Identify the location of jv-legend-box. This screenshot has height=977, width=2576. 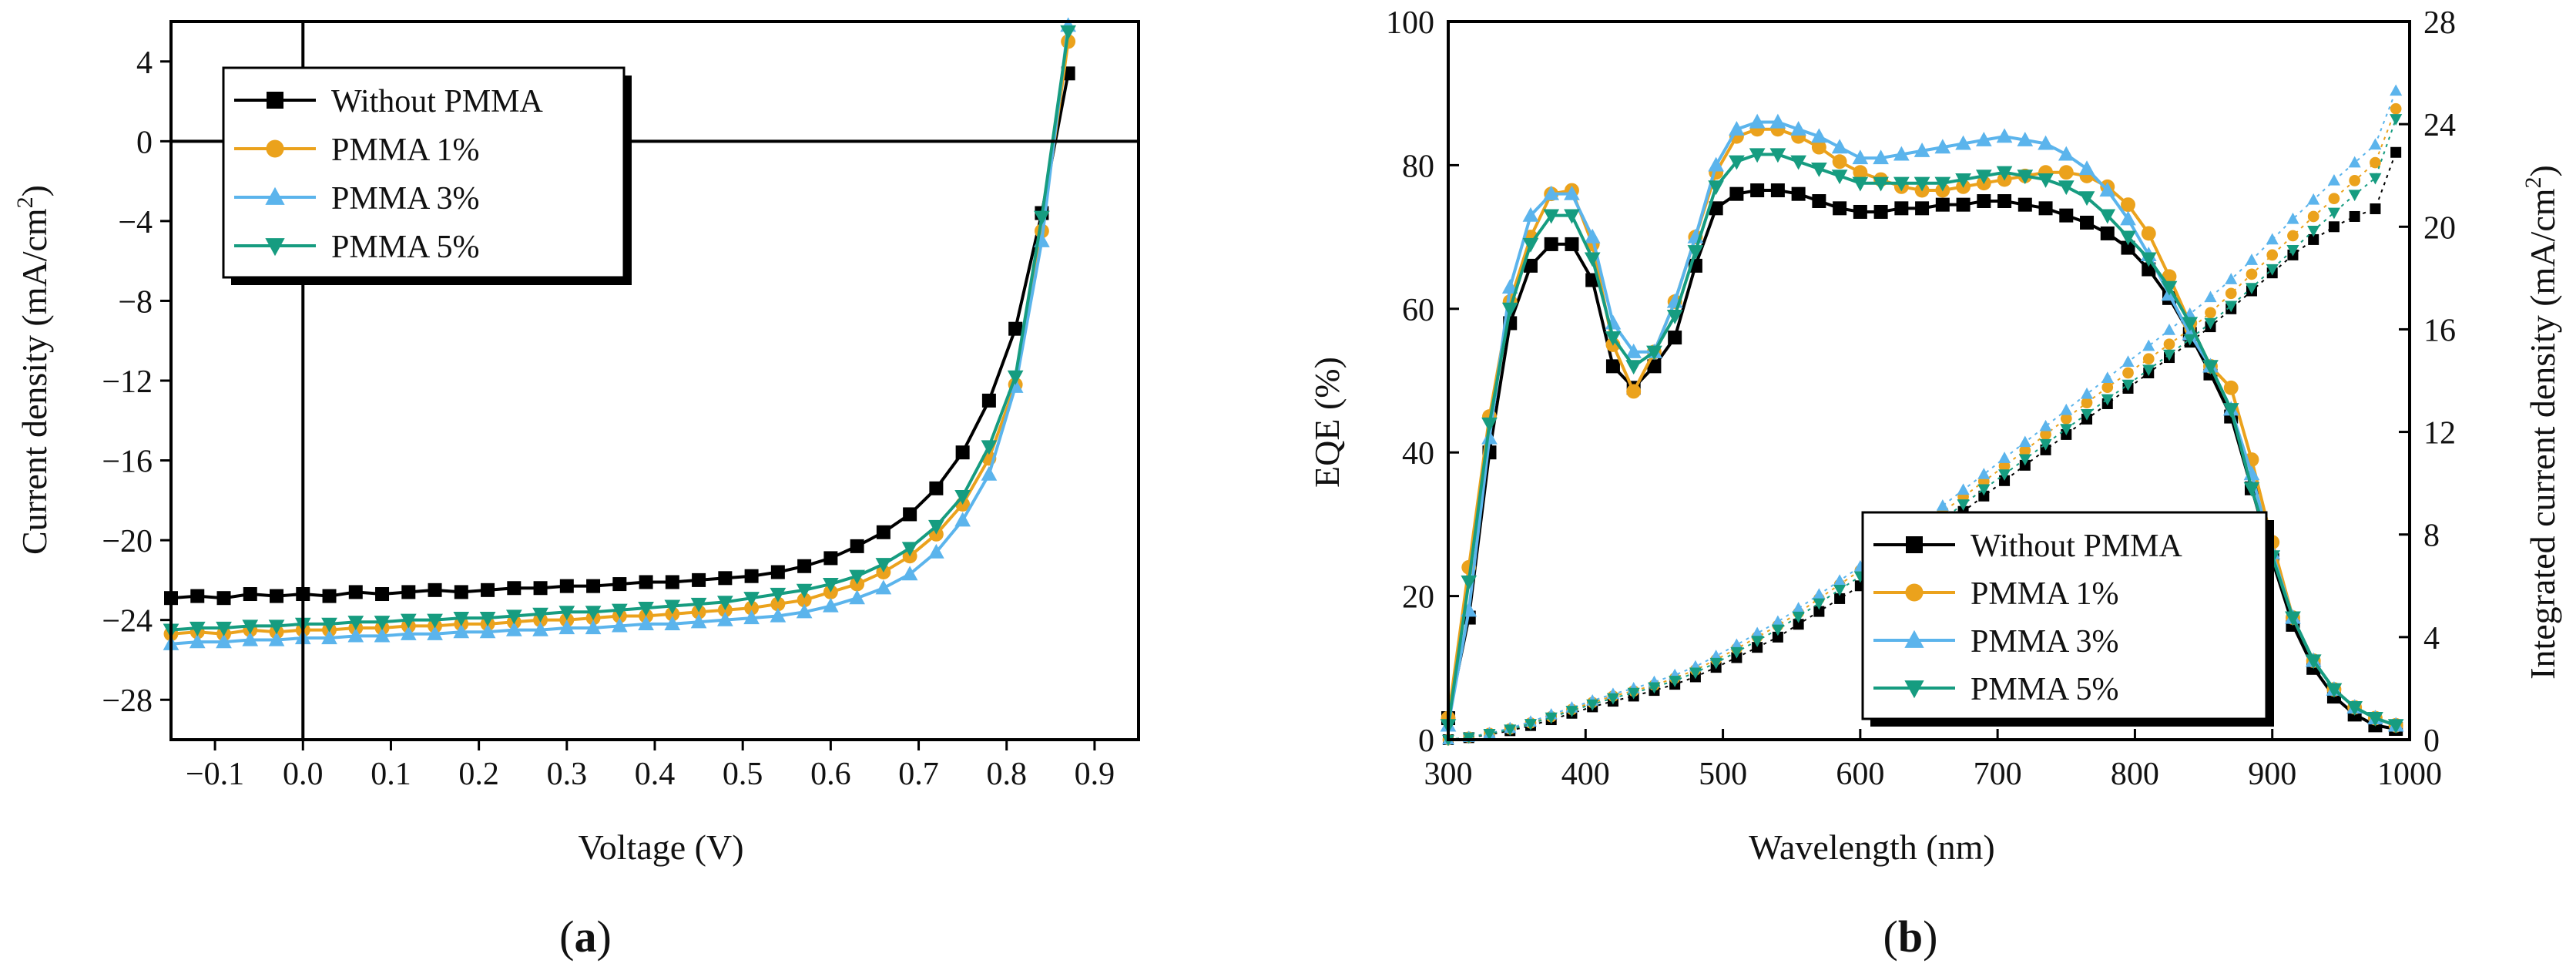
(424, 172).